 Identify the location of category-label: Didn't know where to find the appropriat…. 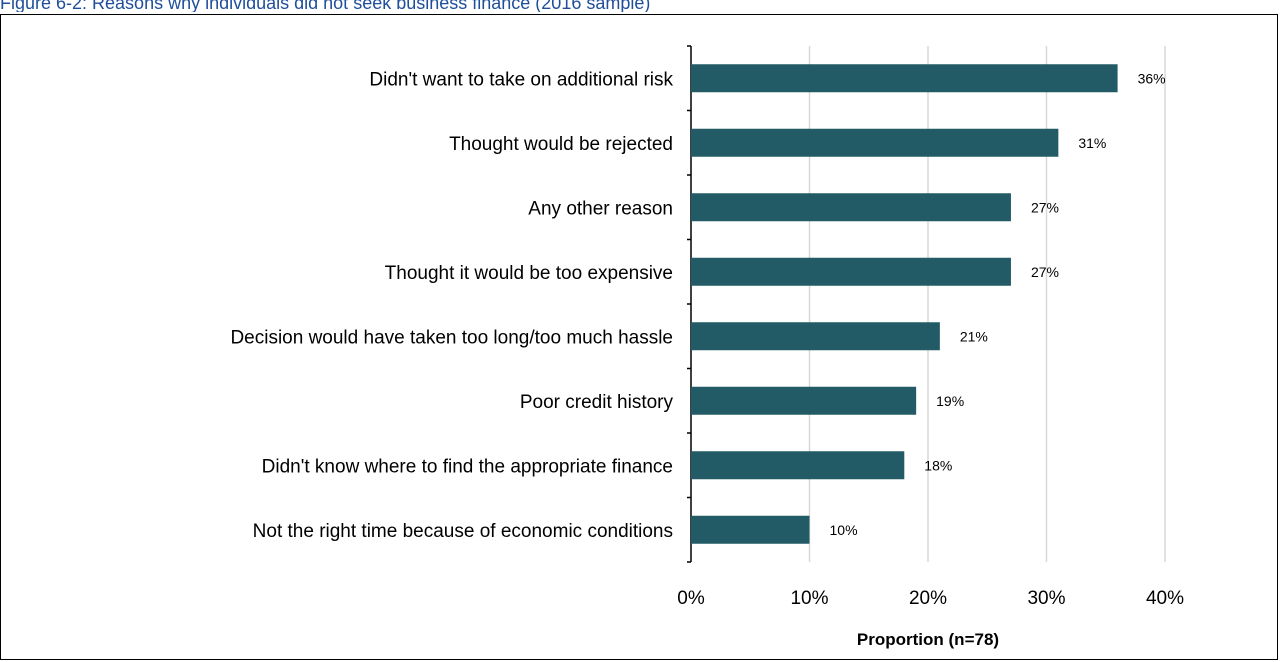
(467, 466).